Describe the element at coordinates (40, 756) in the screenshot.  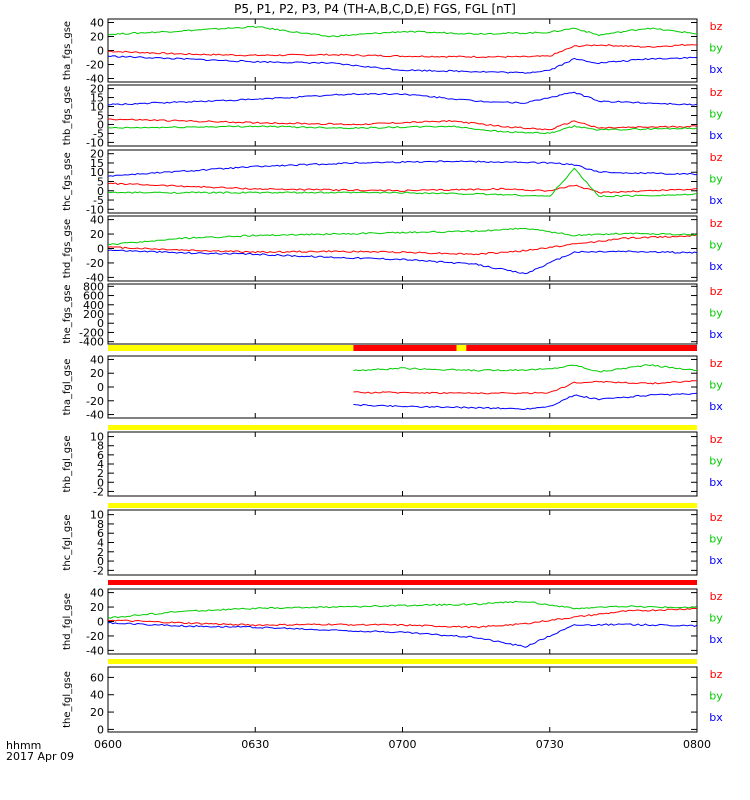
I see `date-label: 2017 Apr 09` at that location.